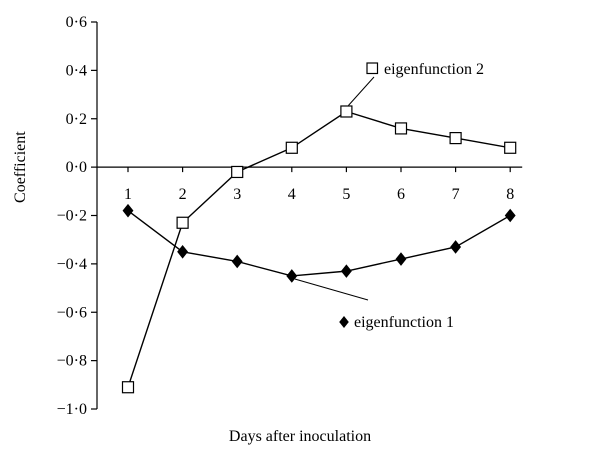 The image size is (595, 449). What do you see at coordinates (76, 22) in the screenshot?
I see `y-tick-label: 0·6` at bounding box center [76, 22].